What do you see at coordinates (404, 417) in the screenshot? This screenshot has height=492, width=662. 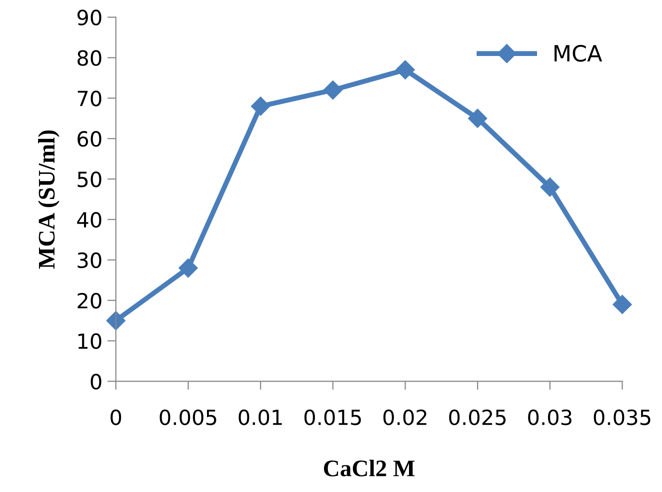 I see `x-tick-label: 0.02` at bounding box center [404, 417].